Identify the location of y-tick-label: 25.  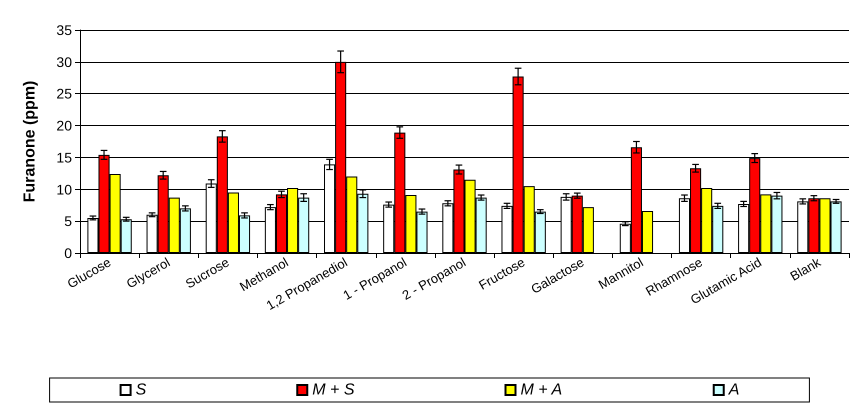
(64, 94).